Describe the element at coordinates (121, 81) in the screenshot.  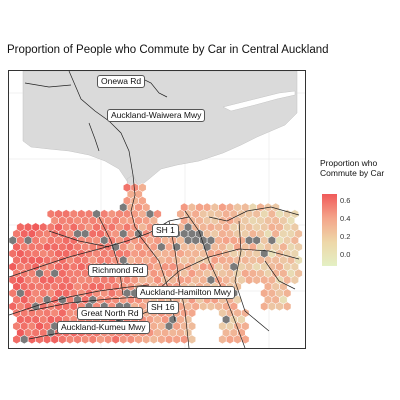
I see `road-label-onewa: Onewa Rd` at that location.